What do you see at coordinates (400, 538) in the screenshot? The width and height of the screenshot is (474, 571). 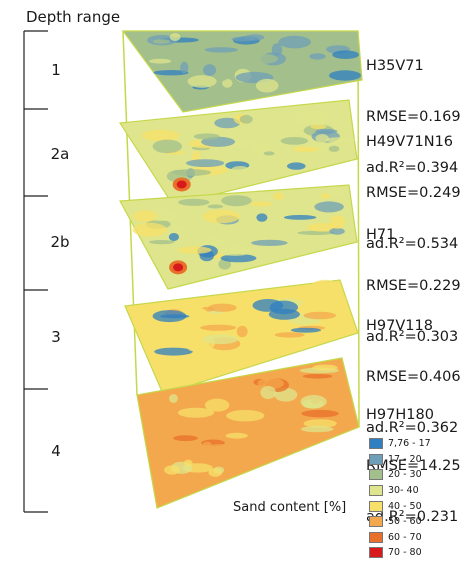 I see `legend-item: 60 - 70` at bounding box center [400, 538].